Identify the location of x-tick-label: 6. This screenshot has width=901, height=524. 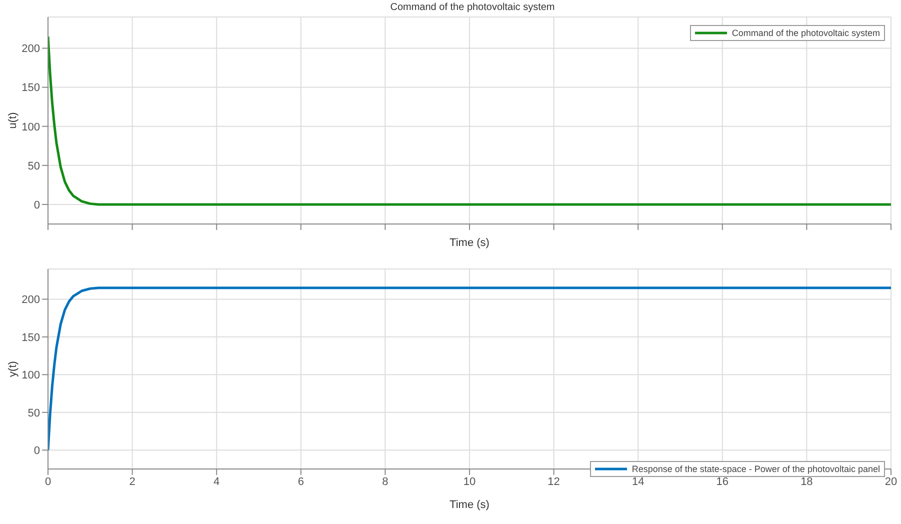
(301, 482).